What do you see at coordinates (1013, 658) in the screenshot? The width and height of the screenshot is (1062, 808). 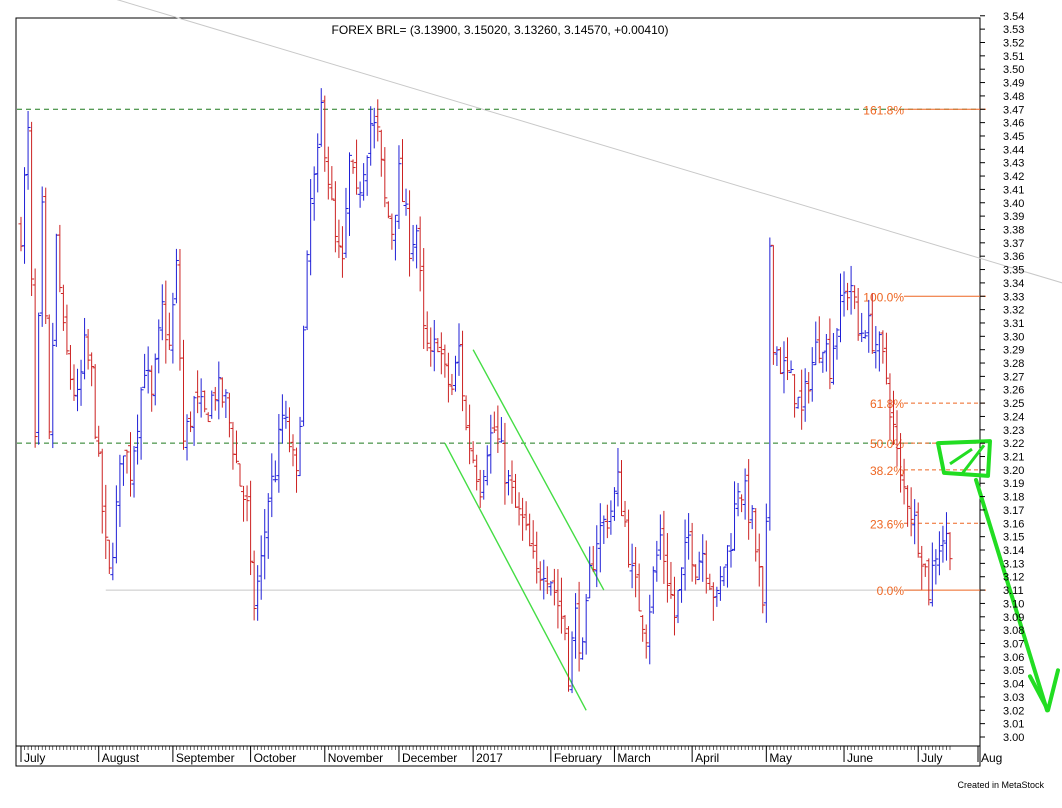 I see `y-tick-label: 3.06` at bounding box center [1013, 658].